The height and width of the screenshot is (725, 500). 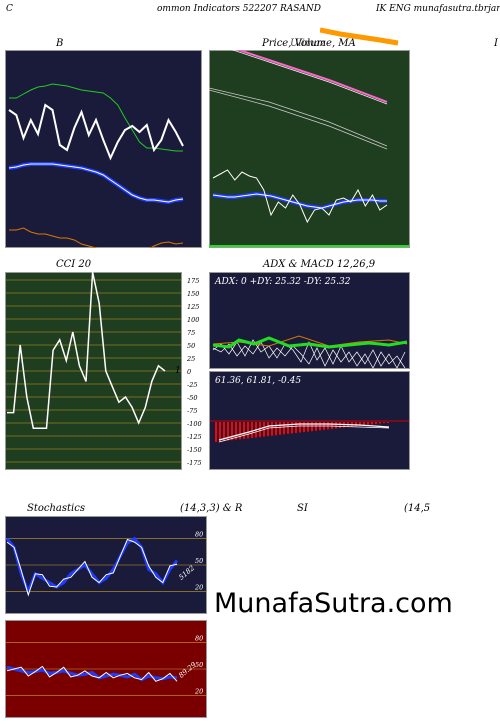 I want to click on watermark: MunafaSutra.com, so click(x=333, y=603).